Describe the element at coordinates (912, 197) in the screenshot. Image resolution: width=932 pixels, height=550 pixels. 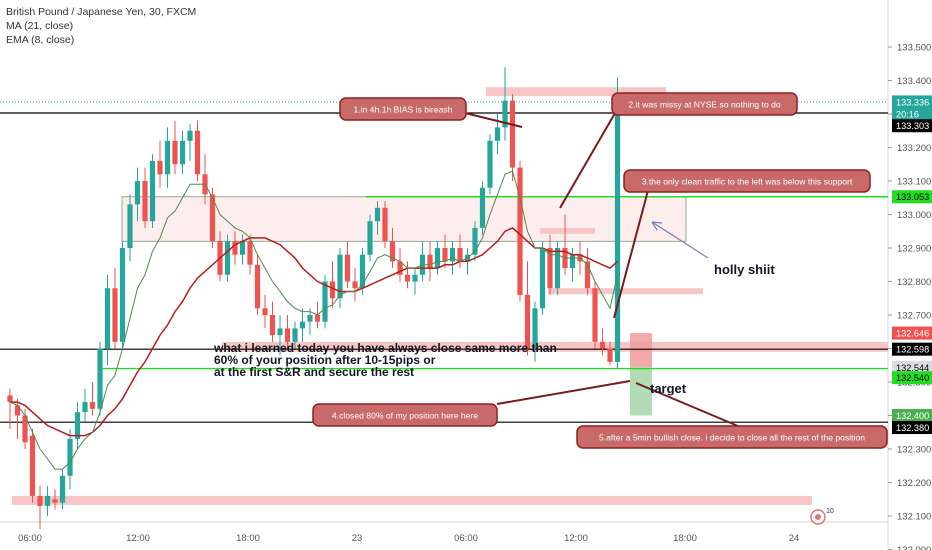
I see `price-badge-133053: 133.053` at that location.